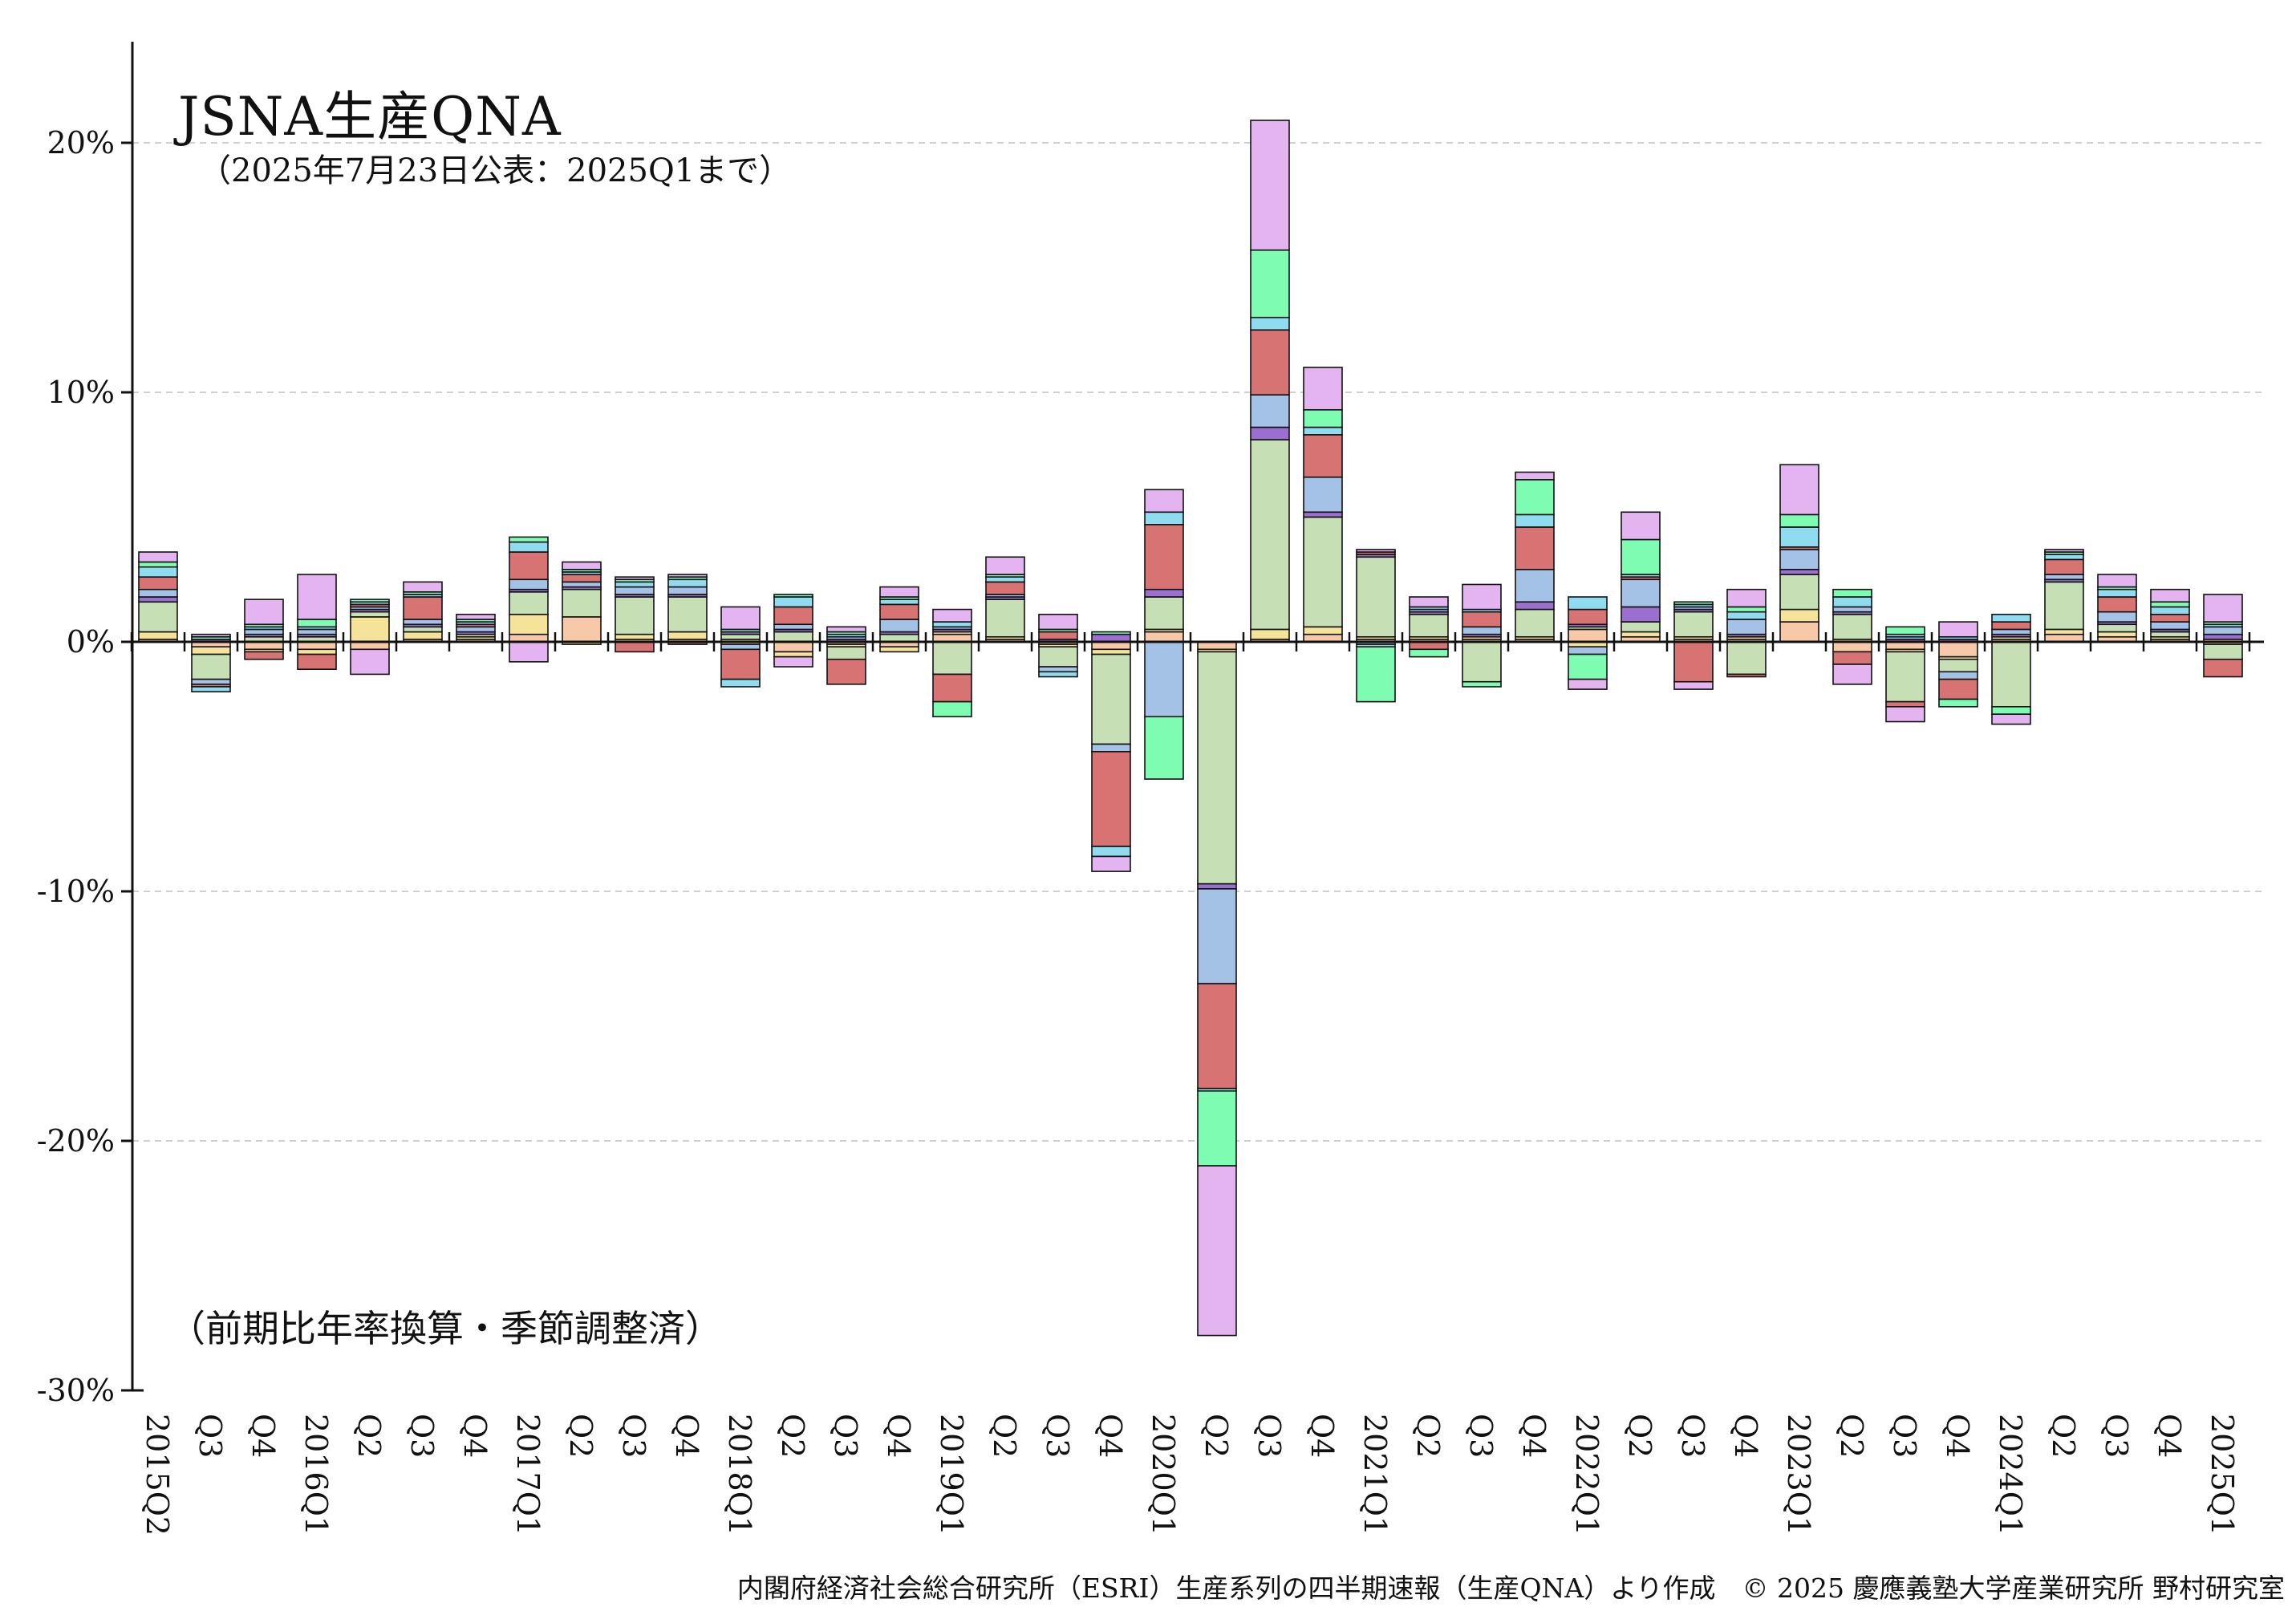 This screenshot has width=2296, height=1607. What do you see at coordinates (1586, 1475) in the screenshot?
I see `x-tick-label: 2022Q1` at bounding box center [1586, 1475].